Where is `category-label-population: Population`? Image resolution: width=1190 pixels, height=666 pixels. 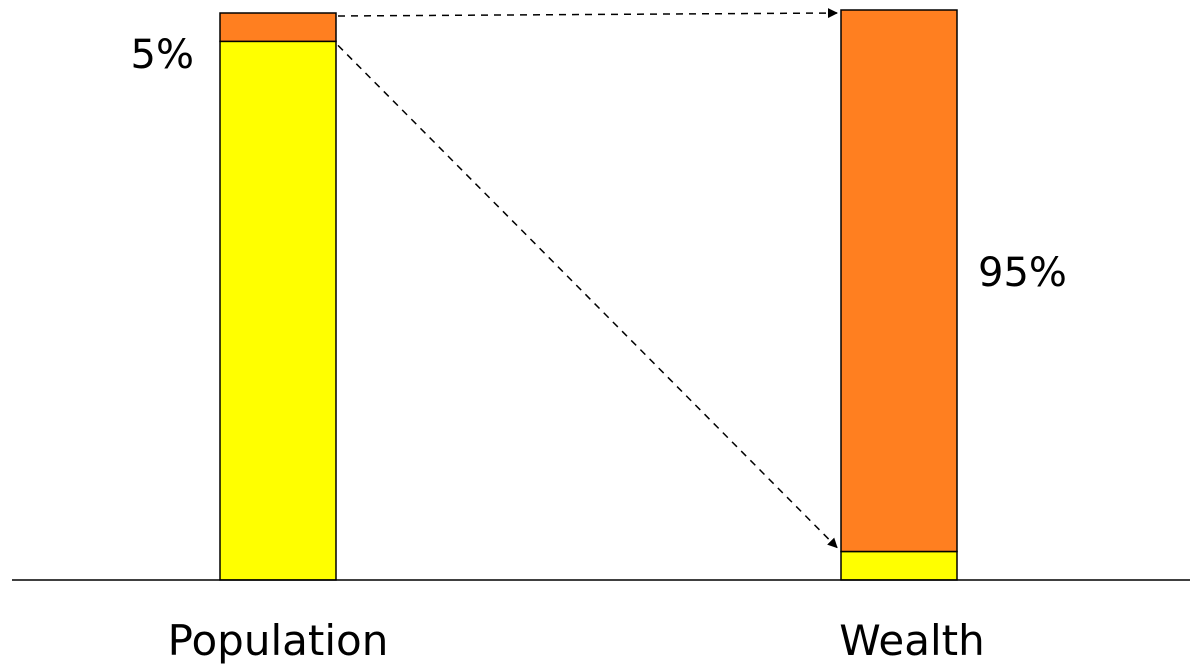 category-label-population: Population is located at coordinates (278, 640).